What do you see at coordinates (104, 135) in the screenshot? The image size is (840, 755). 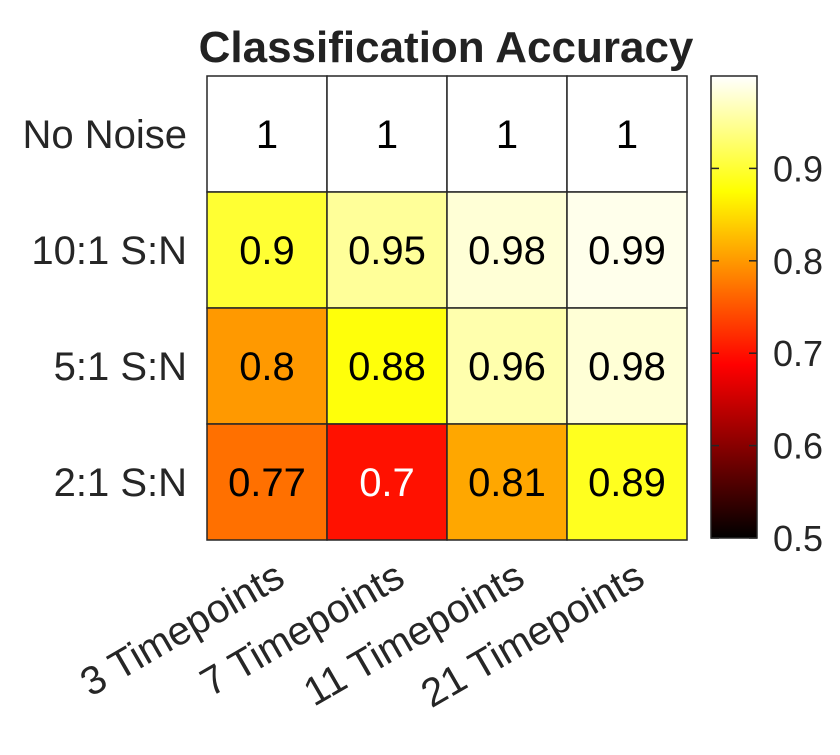 I see `row-label: No Noise` at bounding box center [104, 135].